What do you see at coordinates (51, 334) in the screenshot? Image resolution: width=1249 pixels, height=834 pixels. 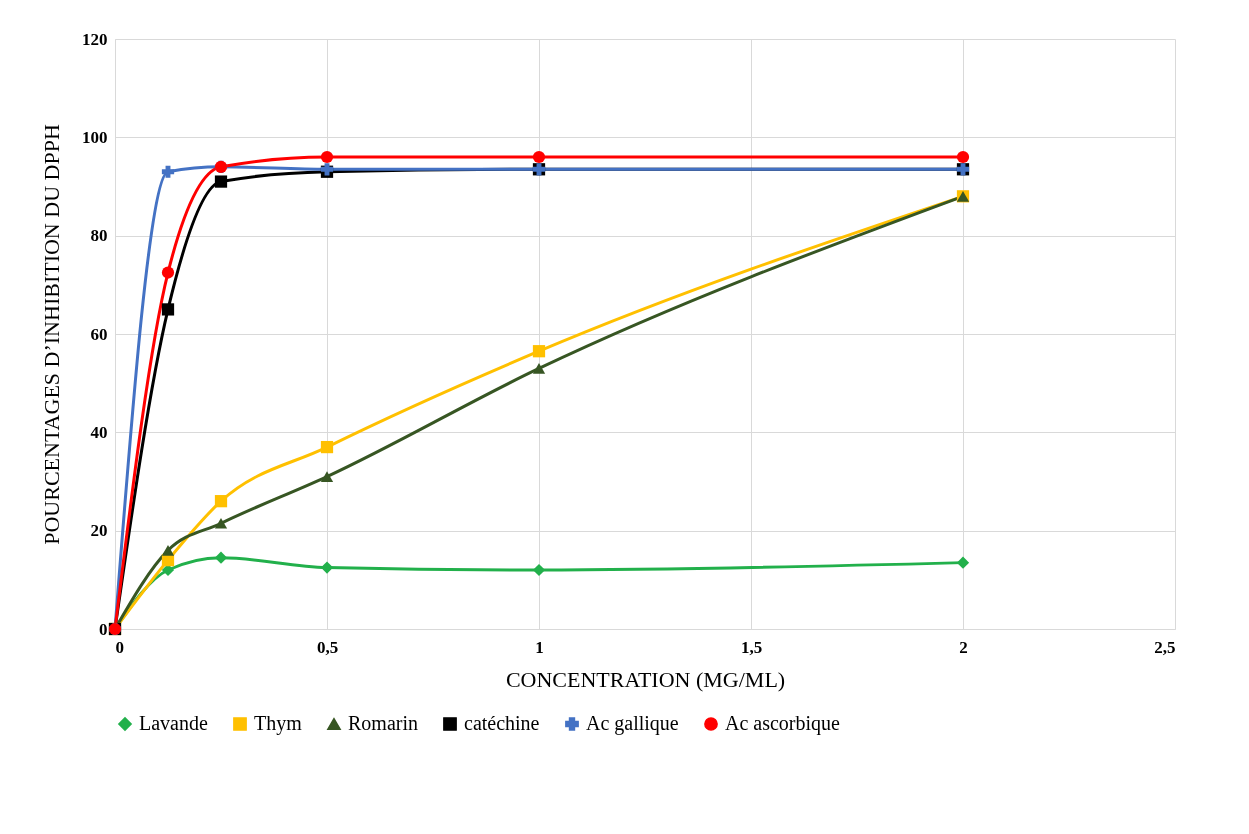 I see `y-axis-title: POURCENTAGES D’INHIBITION DU DPPH` at bounding box center [51, 334].